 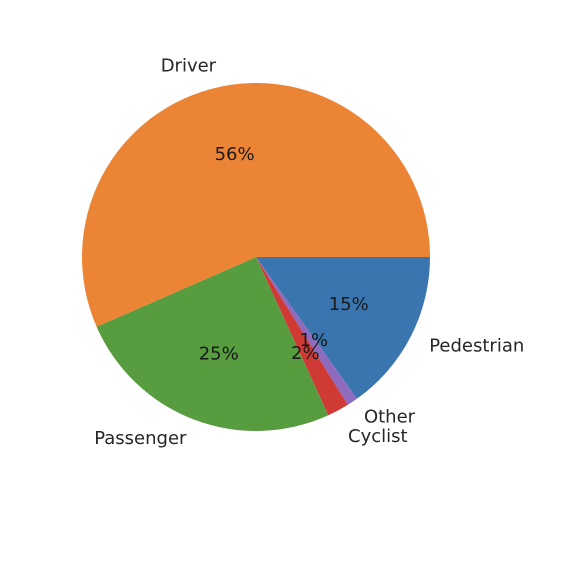 I want to click on category-label-passenger: Passenger, so click(x=140, y=438).